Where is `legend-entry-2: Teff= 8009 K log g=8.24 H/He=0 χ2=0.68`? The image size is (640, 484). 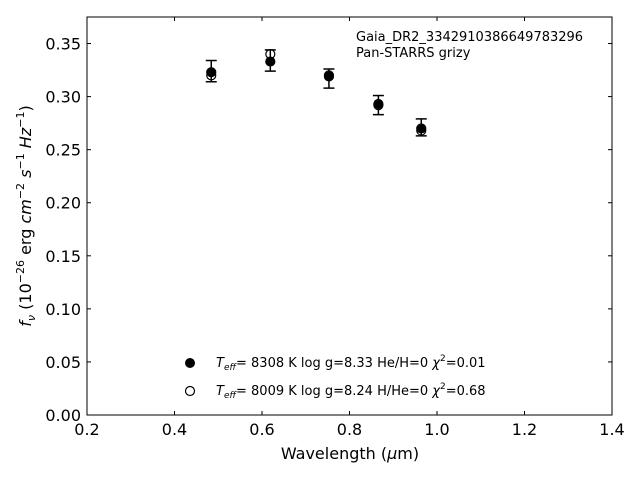
legend-entry-2: Teff= 8009 K log g=8.24 H/He=0 χ2=0.68 is located at coordinates (351, 391).